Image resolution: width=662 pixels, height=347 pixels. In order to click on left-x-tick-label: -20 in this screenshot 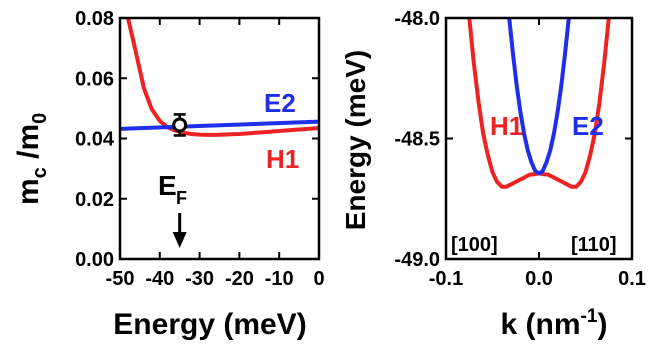, I will do `click(239, 279)`.